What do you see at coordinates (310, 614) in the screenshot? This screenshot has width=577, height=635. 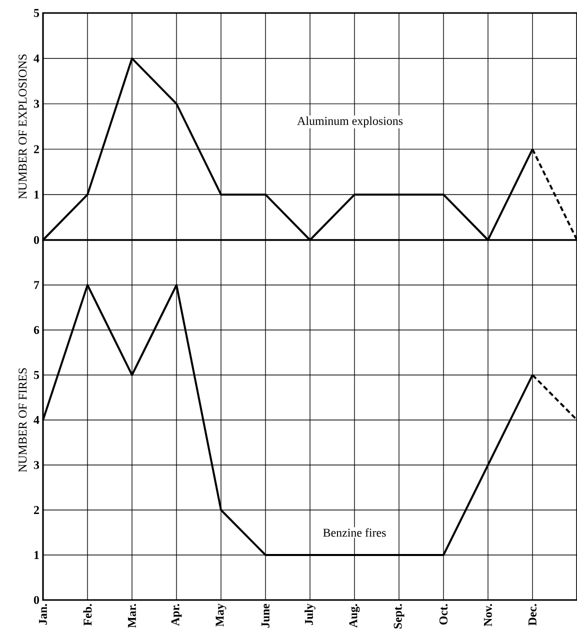 I see `x-tick-label: July` at bounding box center [310, 614].